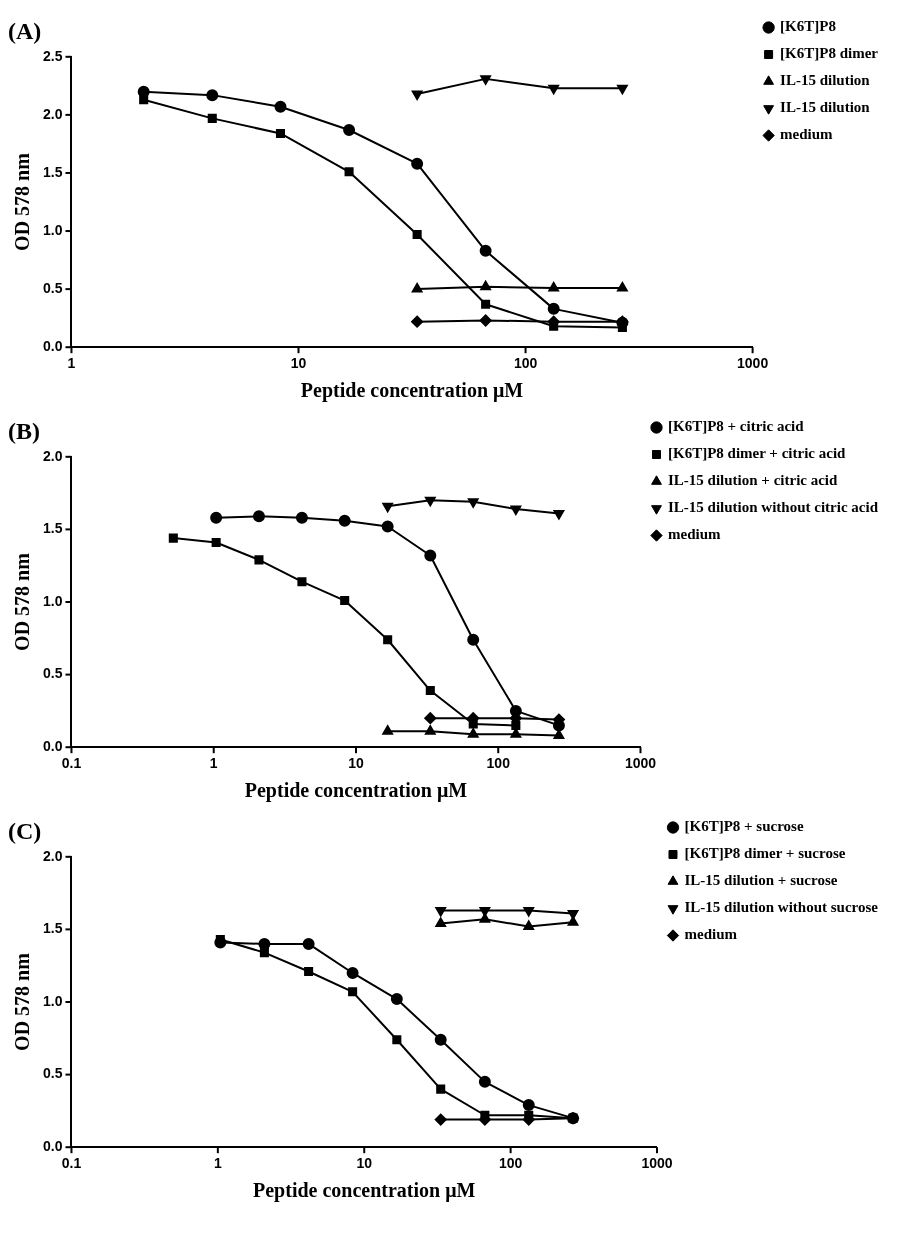  Describe the element at coordinates (24, 430) in the screenshot. I see `chart-title: (B)` at that location.